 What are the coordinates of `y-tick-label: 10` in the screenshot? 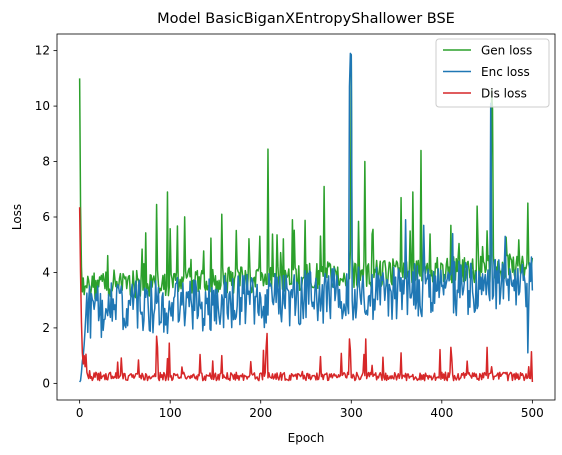 It's located at (42, 106).